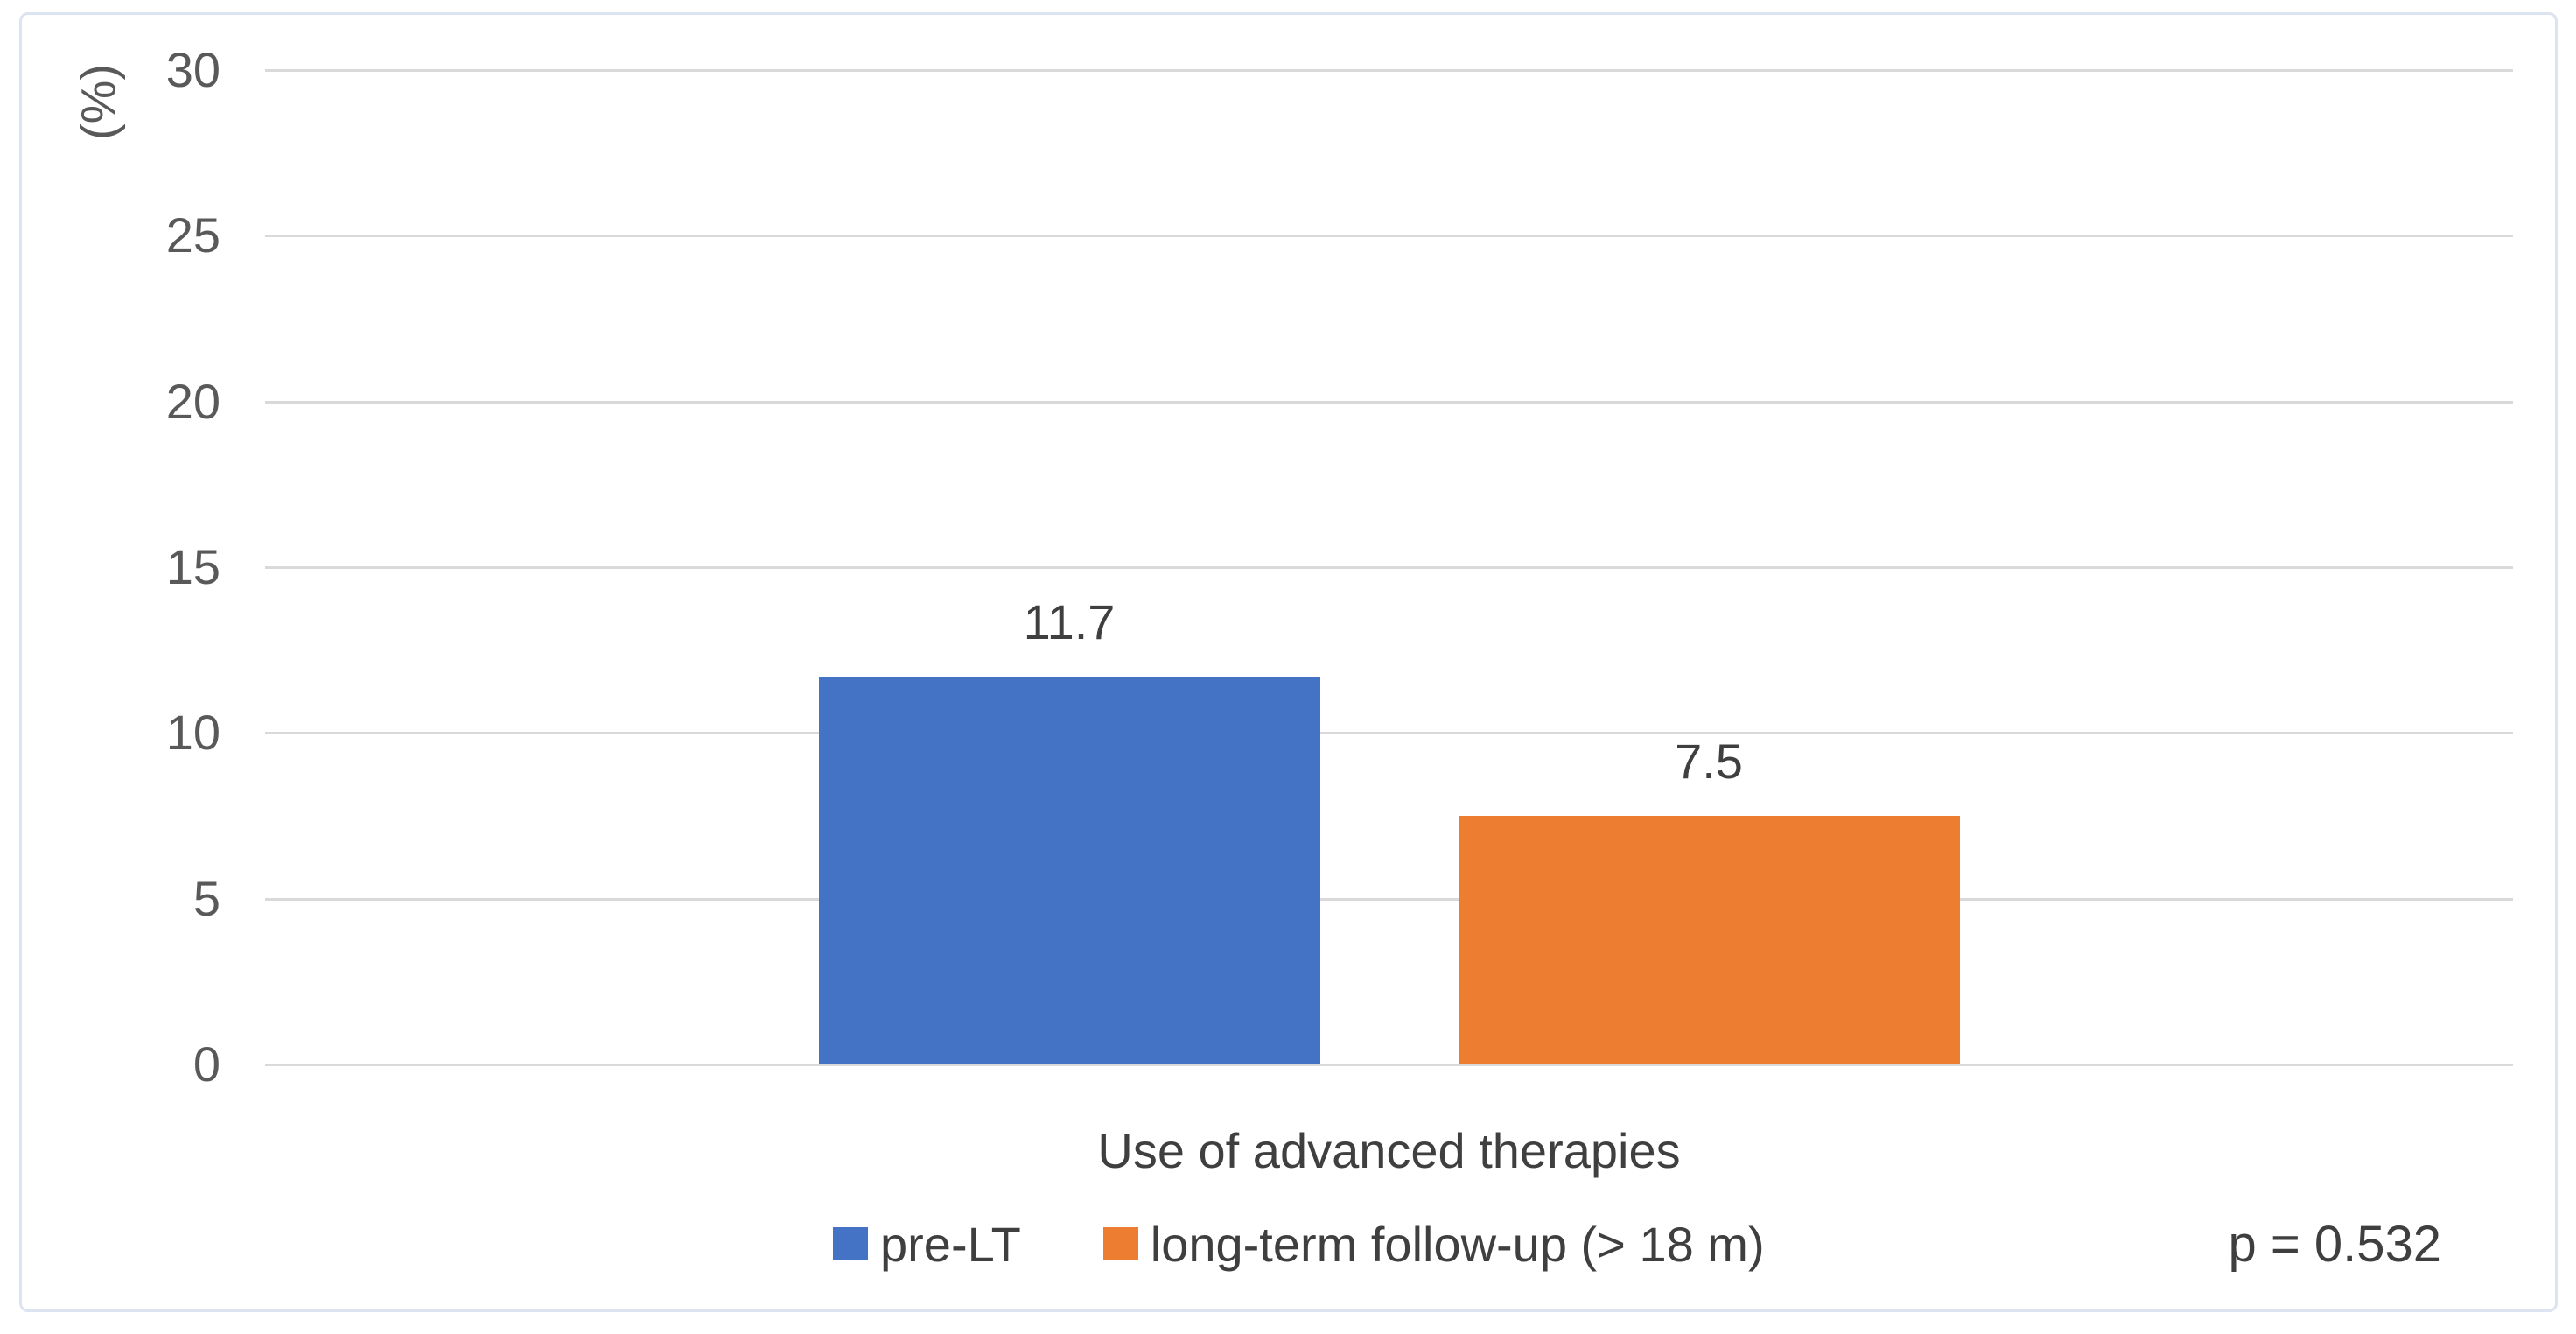  I want to click on data-label-7.5: 7.5, so click(1709, 761).